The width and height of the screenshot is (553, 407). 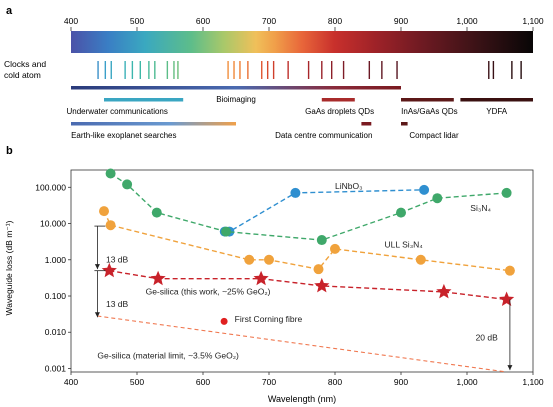 I want to click on application-label: Data centre communication, so click(x=323, y=135).